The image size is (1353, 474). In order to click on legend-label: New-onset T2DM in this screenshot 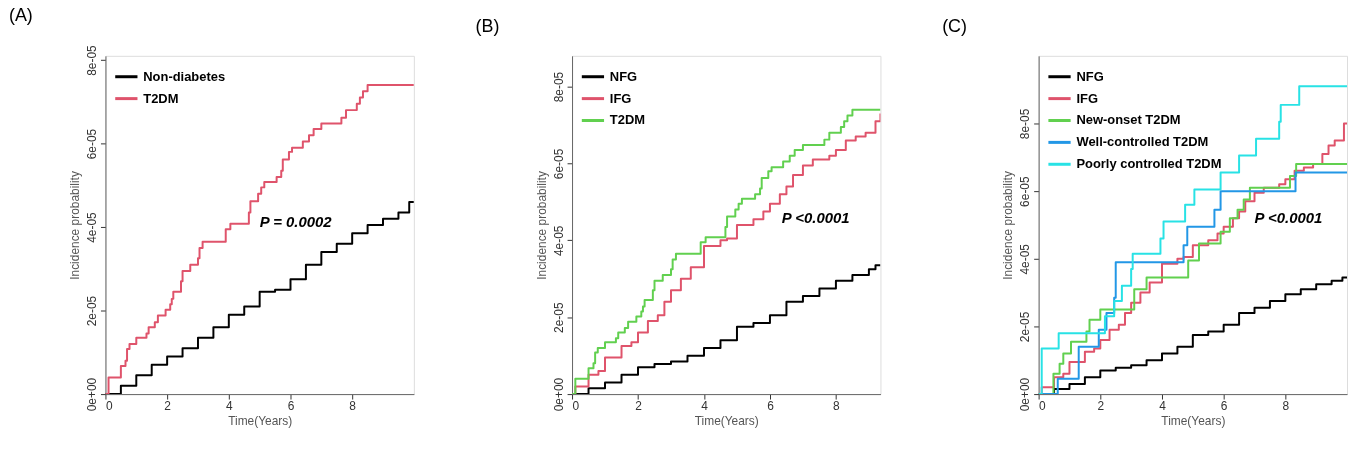, I will do `click(1128, 120)`.